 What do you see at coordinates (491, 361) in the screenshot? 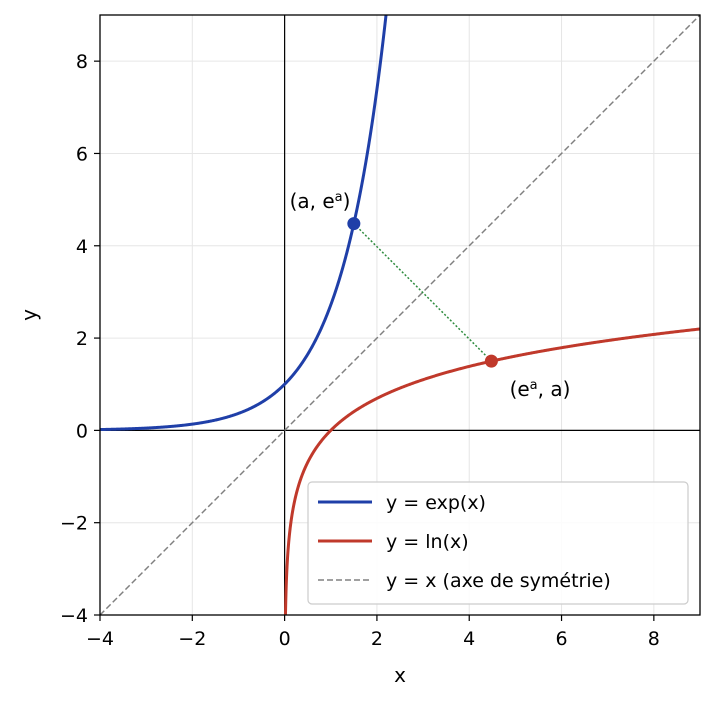
I see `point-ln-marker` at bounding box center [491, 361].